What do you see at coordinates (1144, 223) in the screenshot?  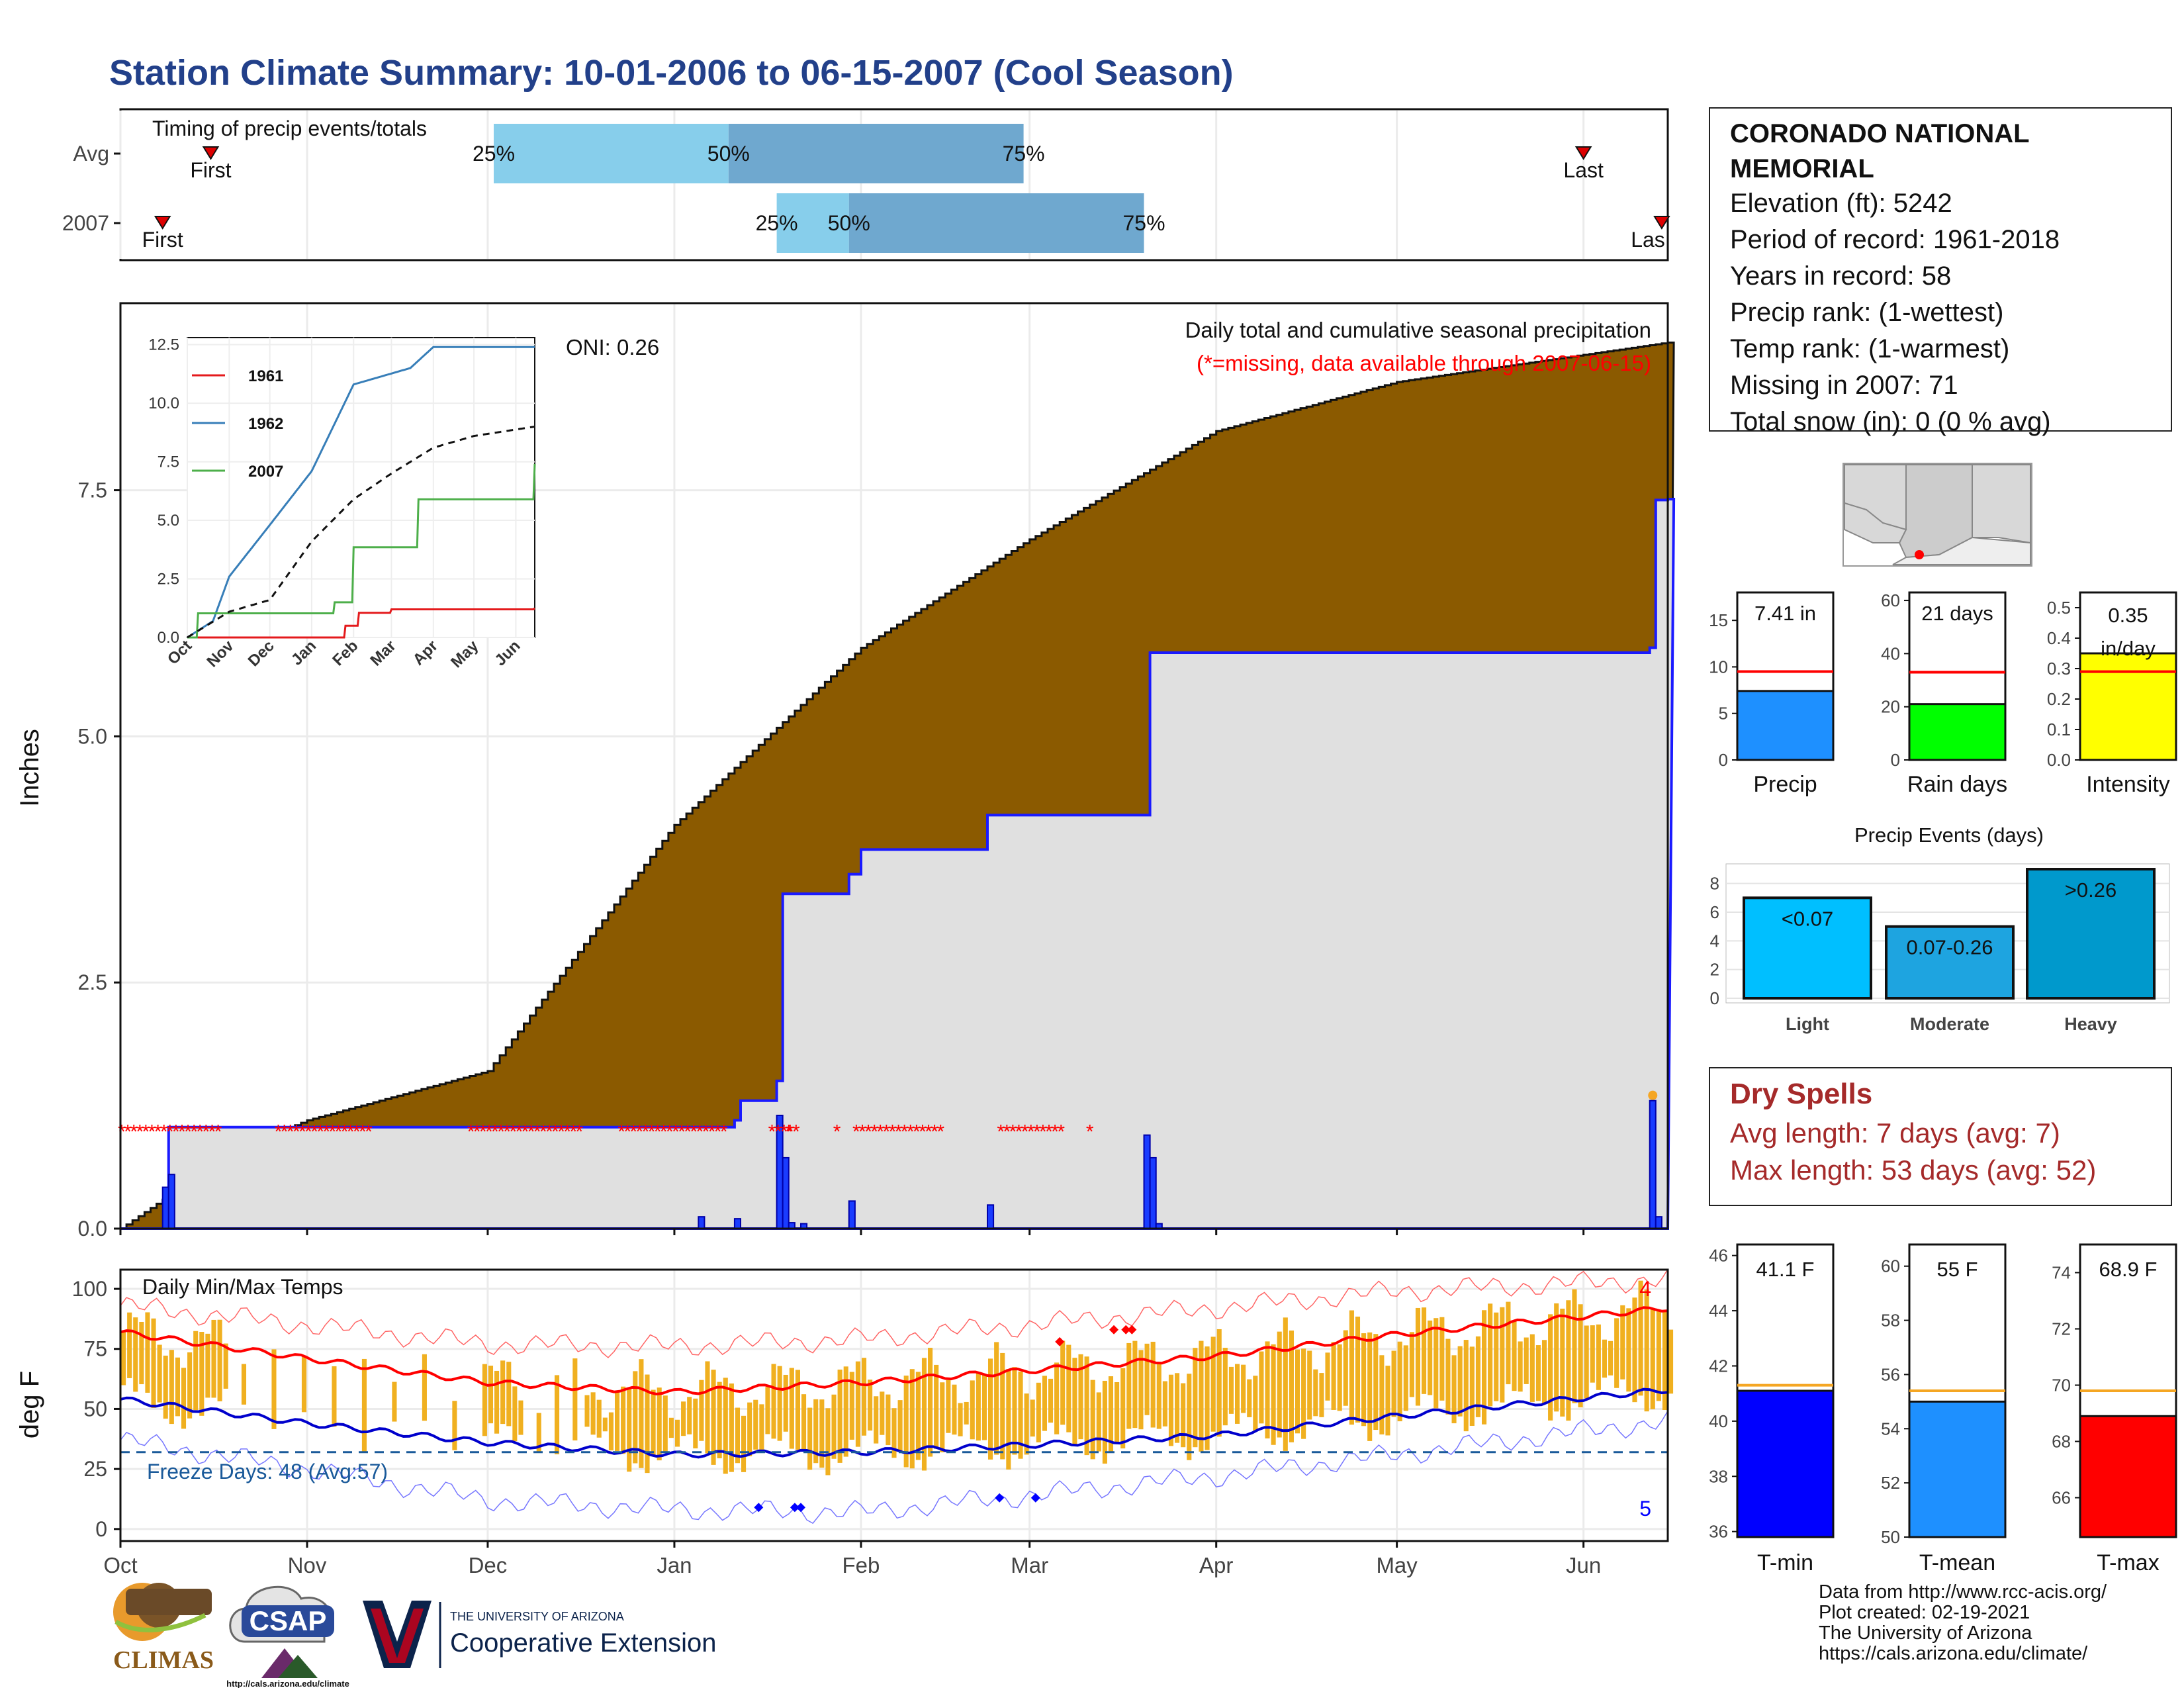 I see `timing-q75-label: 75%` at bounding box center [1144, 223].